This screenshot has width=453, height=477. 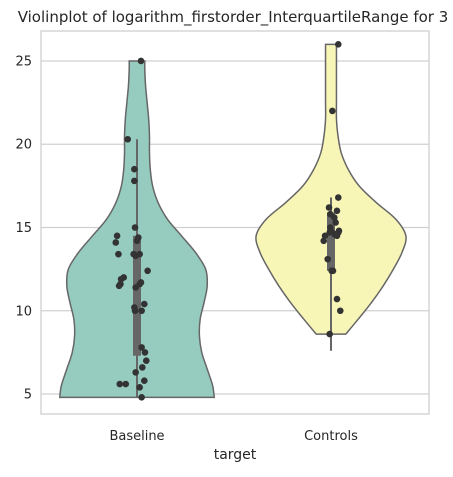 I want to click on x-tick-labels: Baseline Controls, so click(x=233, y=436).